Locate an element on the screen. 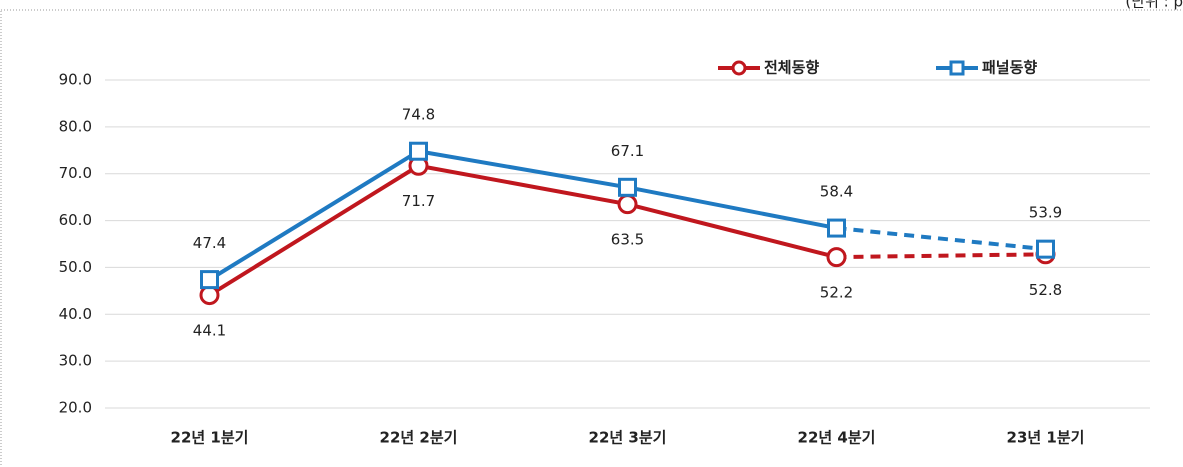 The height and width of the screenshot is (467, 1183). data-label: 67.1 is located at coordinates (627, 151).